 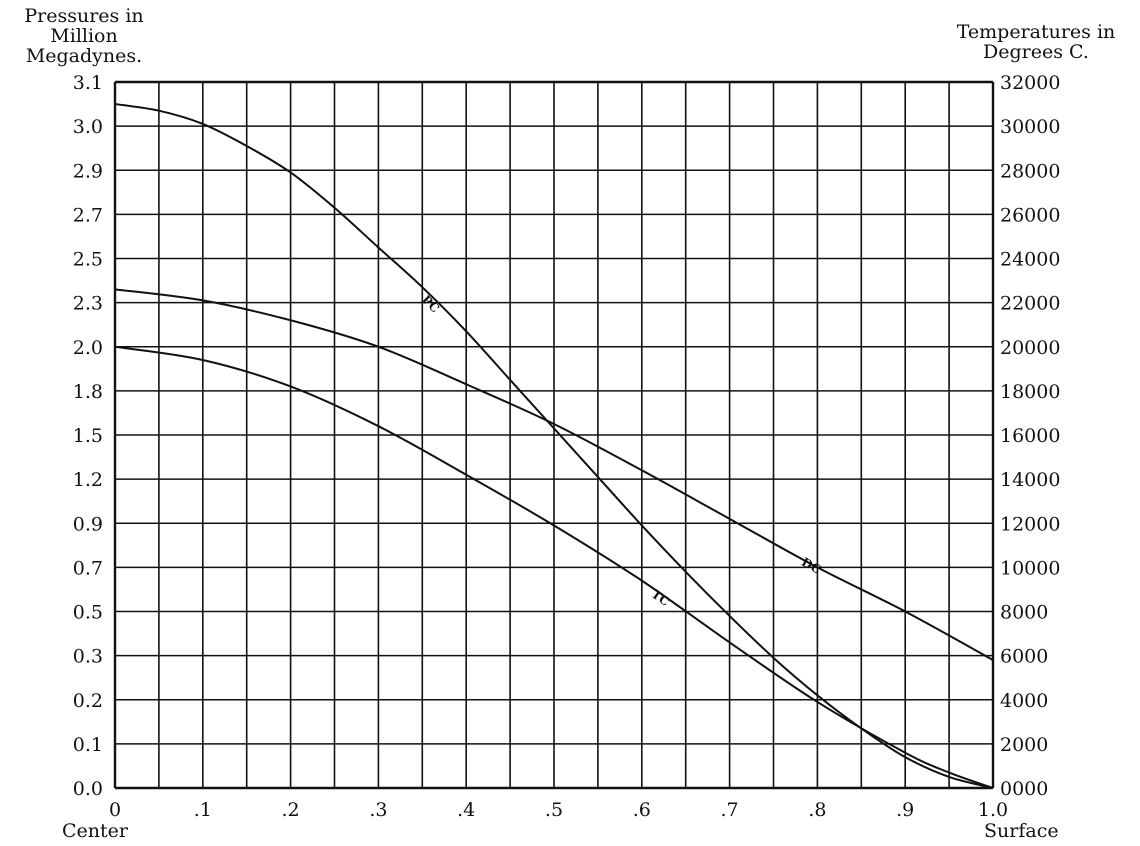 I want to click on right-tick-label: 6000, so click(x=1024, y=657).